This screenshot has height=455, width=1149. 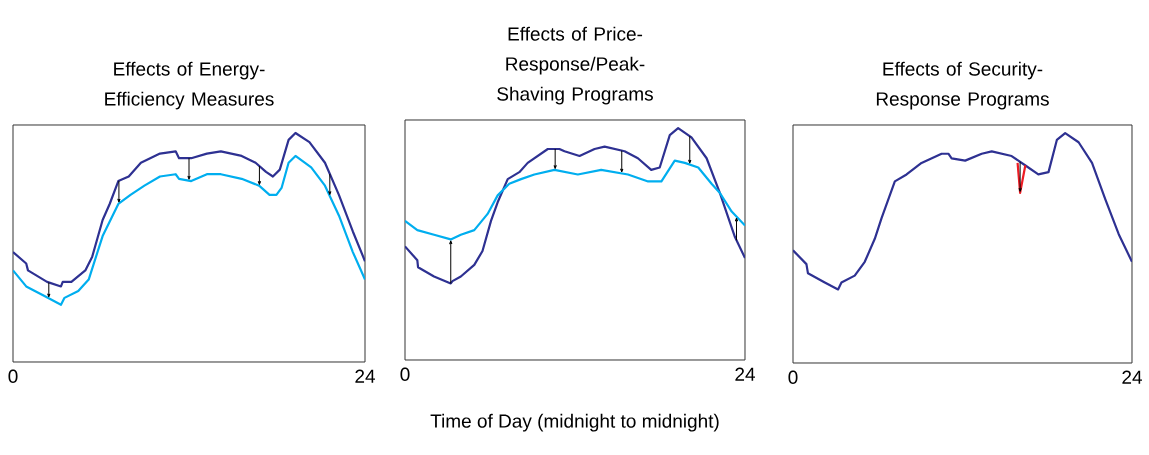 I want to click on chart-title: Effects of Price-Response/Peak-Shaving Programs, so click(x=575, y=65).